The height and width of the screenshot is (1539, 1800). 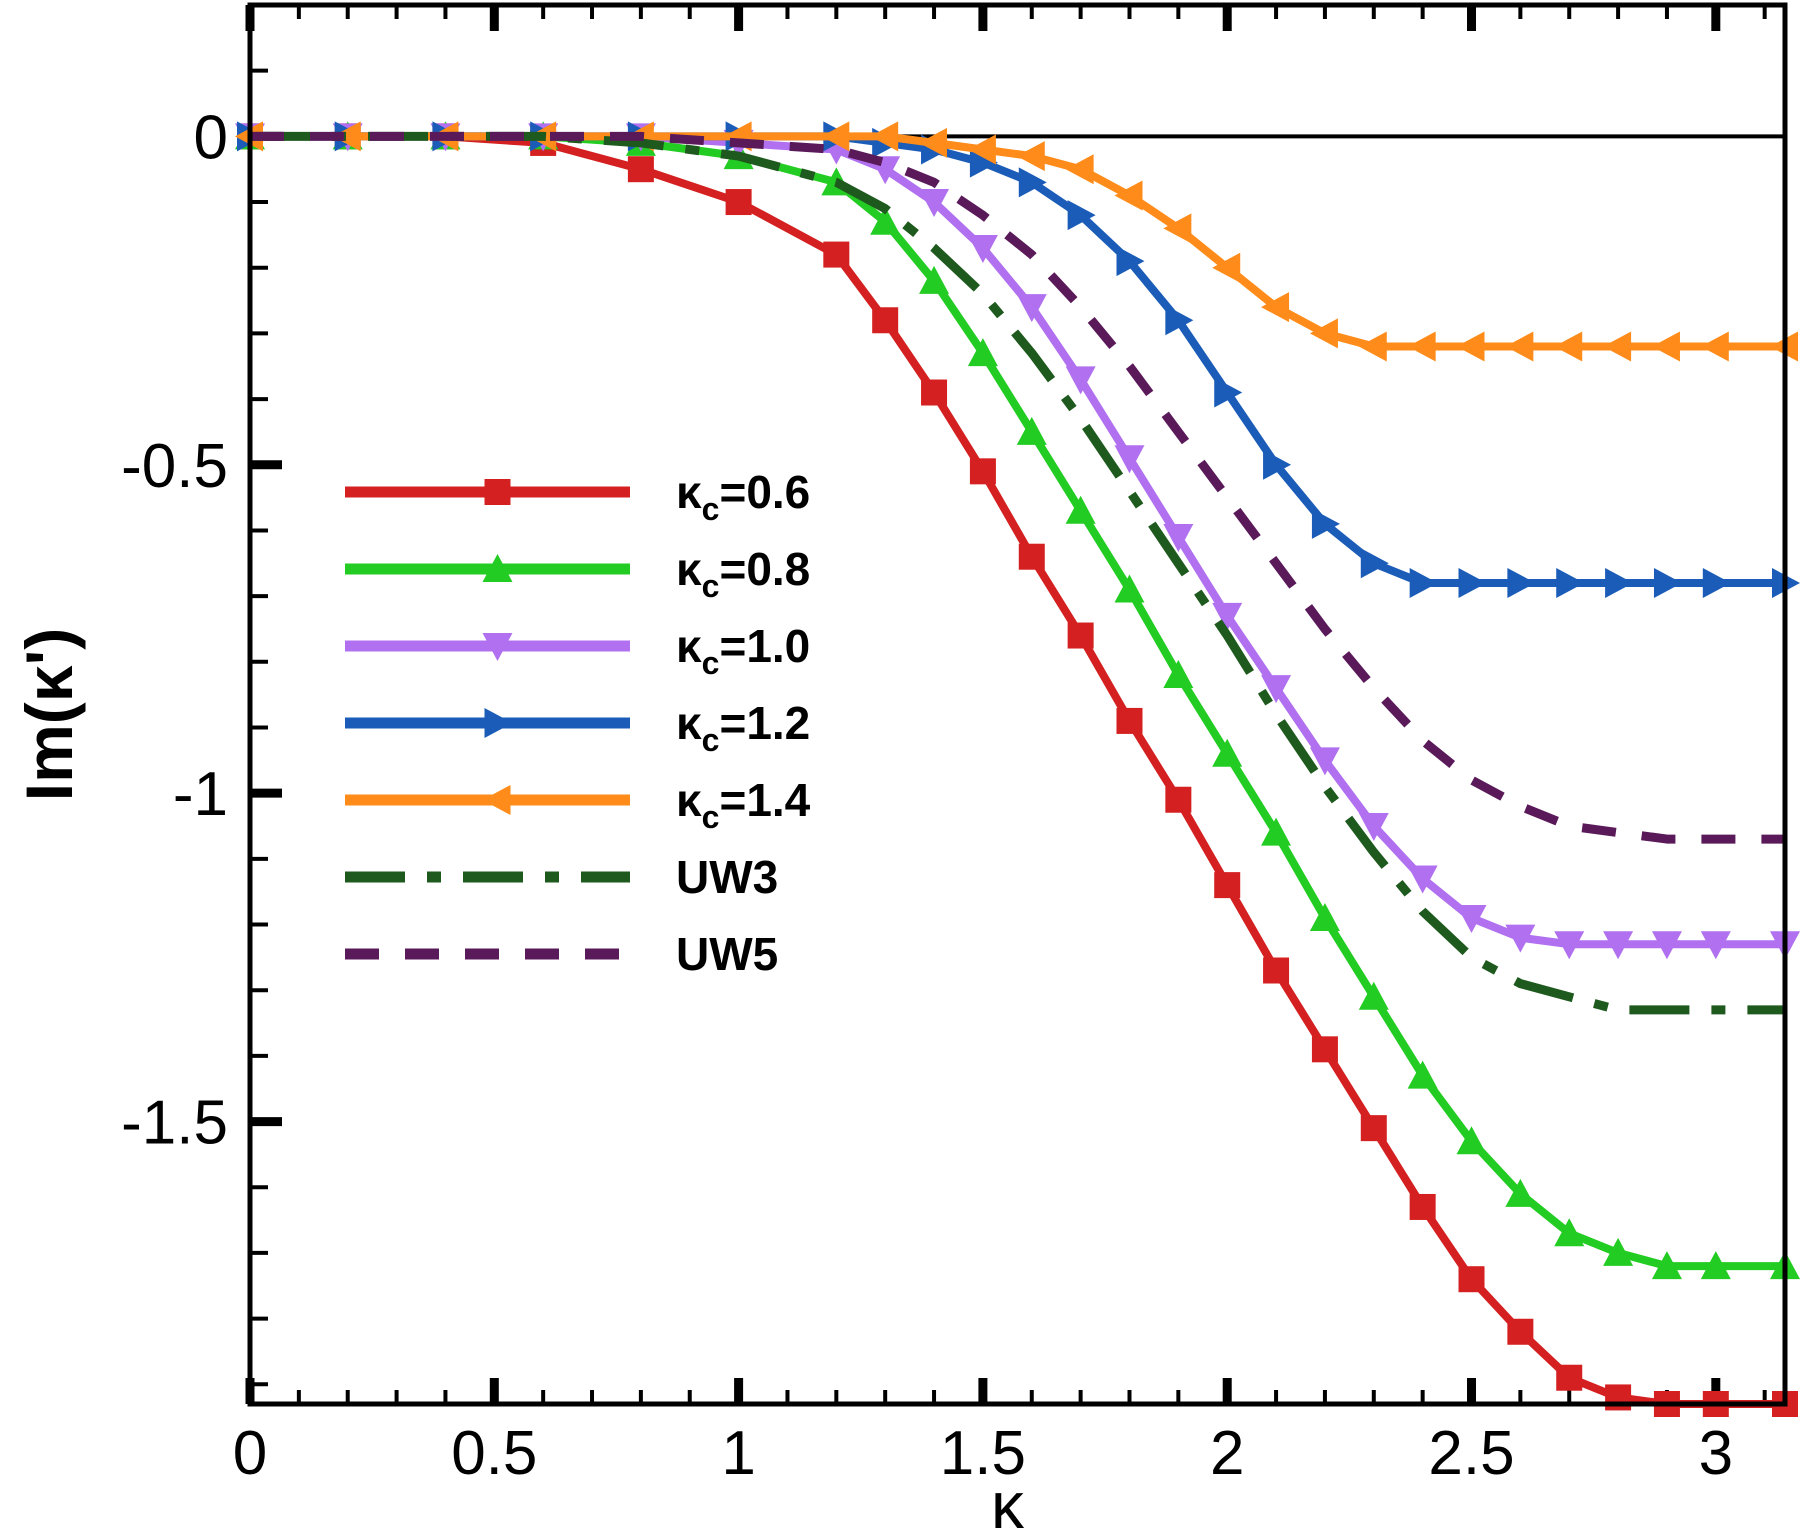 I want to click on legend: κc=0.6 κc=0.8 κc=1.0 κc=1.2 κc=1.4 UW3 UW5, so click(x=578, y=723).